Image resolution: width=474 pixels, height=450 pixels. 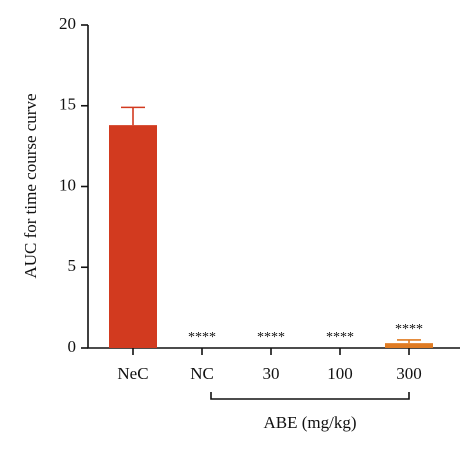 What do you see at coordinates (409, 373) in the screenshot?
I see `x-tick-label: 300` at bounding box center [409, 373].